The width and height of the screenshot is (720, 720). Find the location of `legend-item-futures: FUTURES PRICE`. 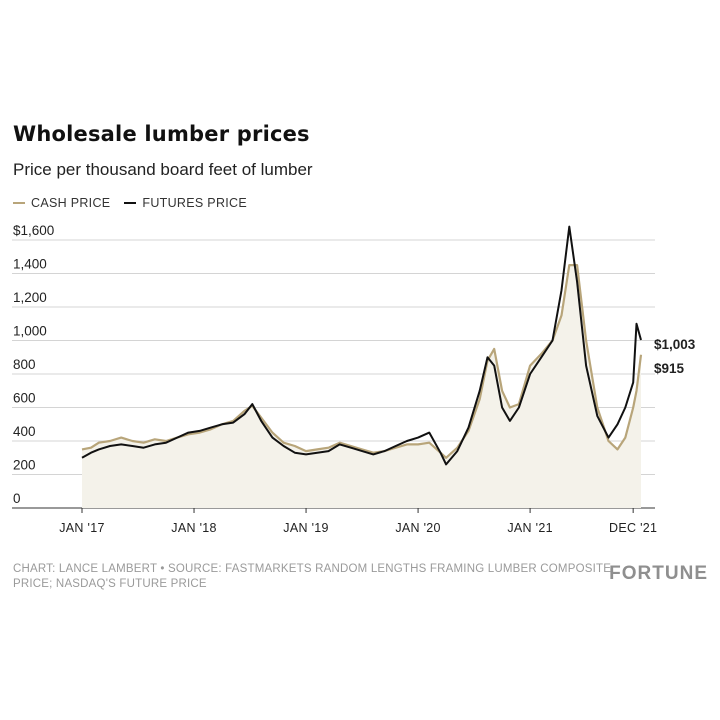

legend-item-futures: FUTURES PRICE is located at coordinates (185, 203).